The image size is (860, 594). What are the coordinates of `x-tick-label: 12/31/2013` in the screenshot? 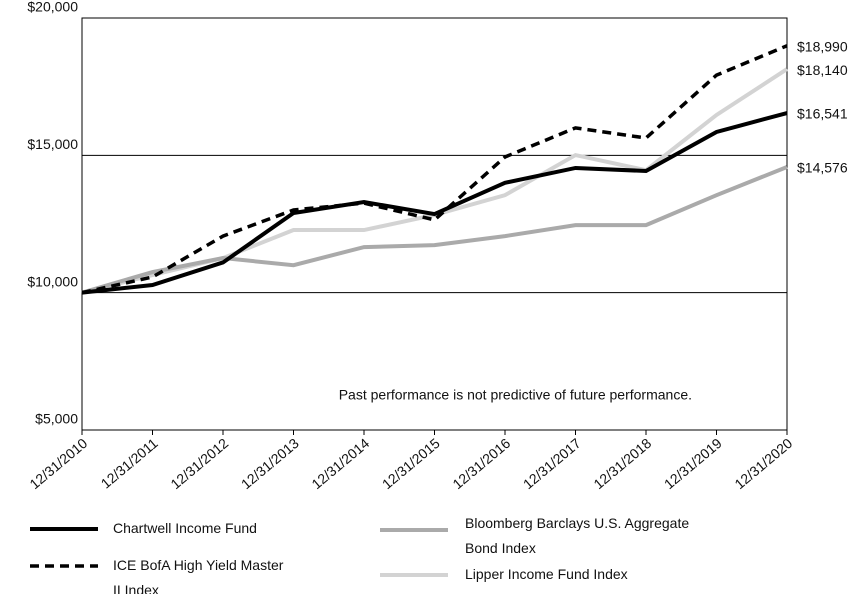 It's located at (270, 463).